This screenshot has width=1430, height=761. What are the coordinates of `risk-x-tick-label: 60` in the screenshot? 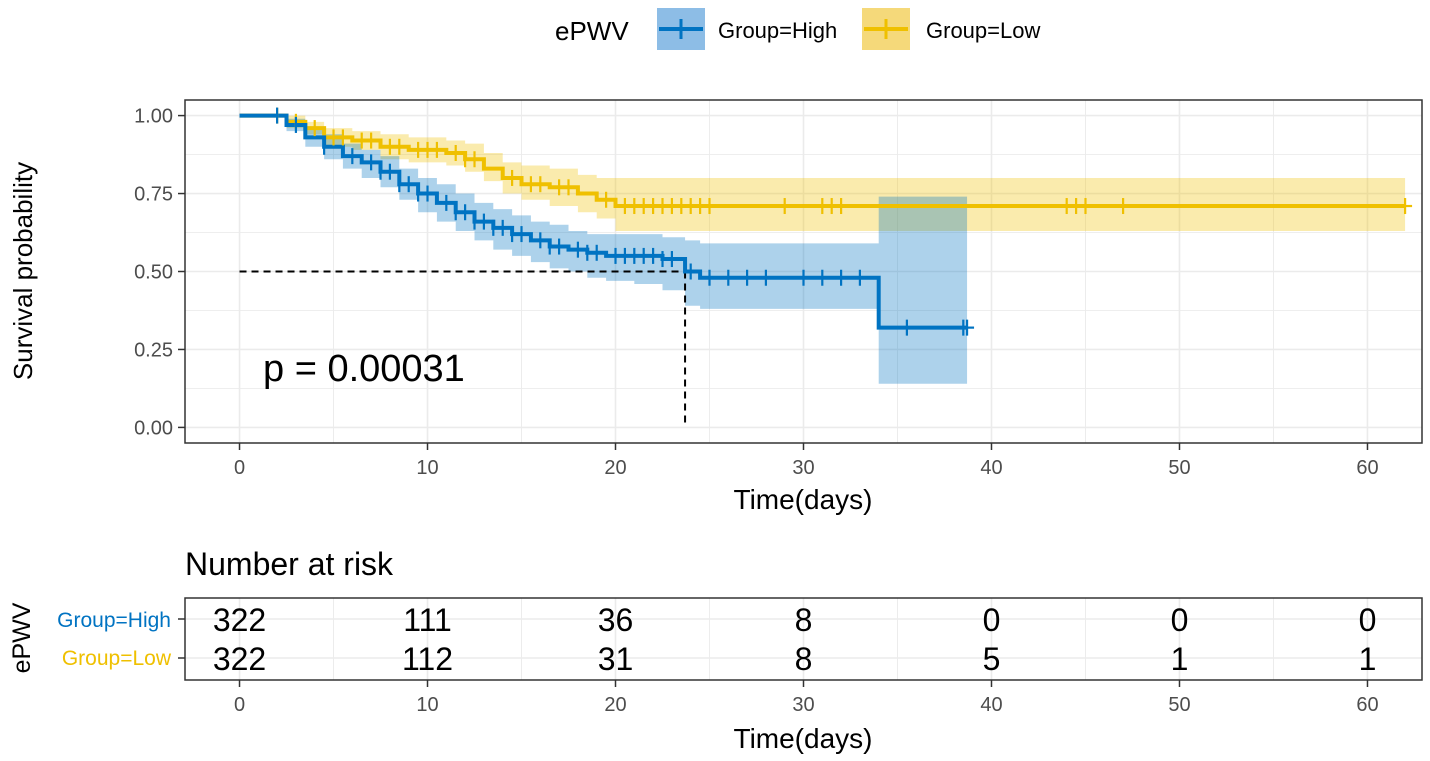 It's located at (1367, 705).